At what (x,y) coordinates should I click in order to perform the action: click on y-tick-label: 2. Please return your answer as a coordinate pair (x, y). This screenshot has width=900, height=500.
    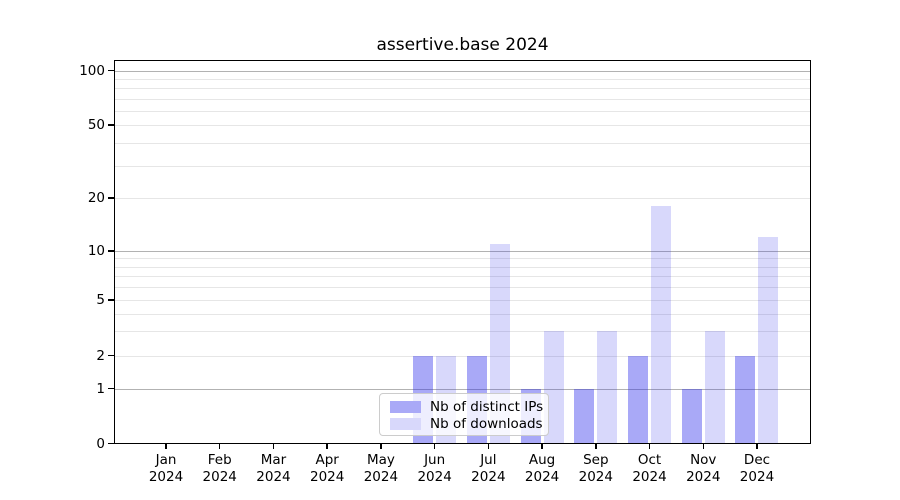
    Looking at the image, I should click on (100, 355).